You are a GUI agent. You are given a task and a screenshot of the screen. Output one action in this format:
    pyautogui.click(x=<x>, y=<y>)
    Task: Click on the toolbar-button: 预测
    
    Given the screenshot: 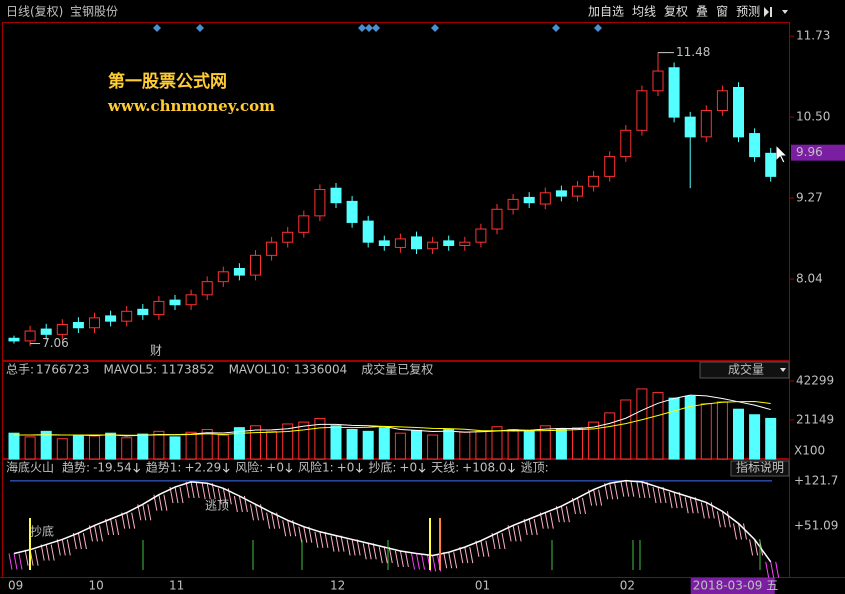 What is the action you would take?
    pyautogui.click(x=748, y=12)
    